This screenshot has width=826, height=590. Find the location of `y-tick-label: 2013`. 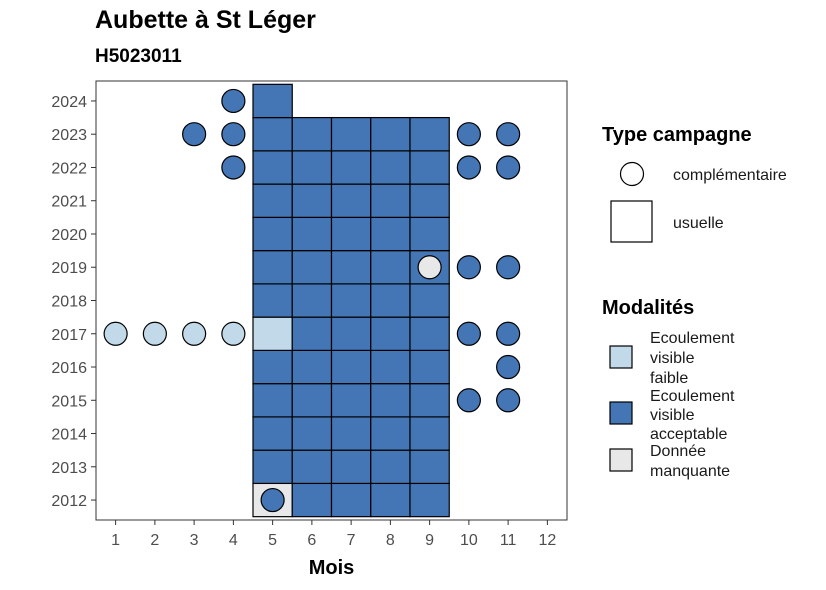

y-tick-label: 2013 is located at coordinates (69, 468).